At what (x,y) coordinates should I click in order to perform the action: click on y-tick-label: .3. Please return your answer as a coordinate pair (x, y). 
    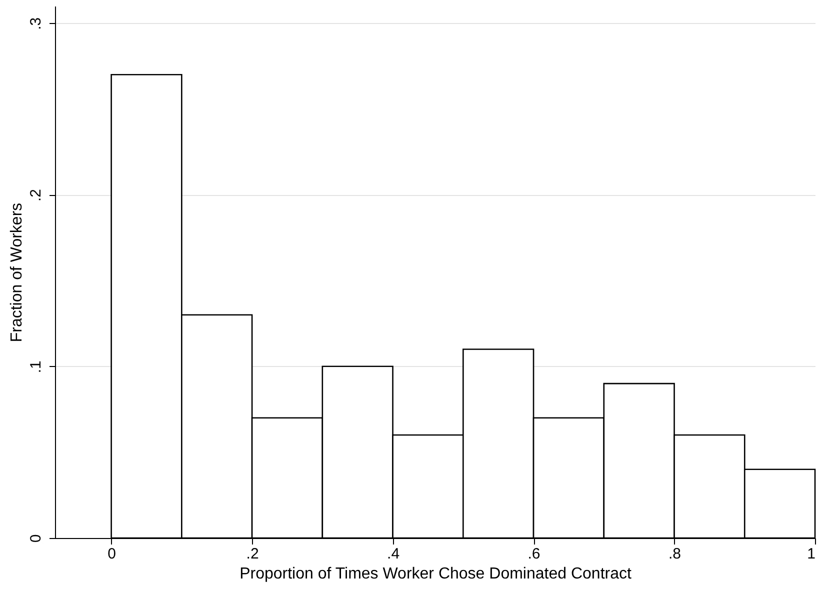
    Looking at the image, I should click on (36, 23).